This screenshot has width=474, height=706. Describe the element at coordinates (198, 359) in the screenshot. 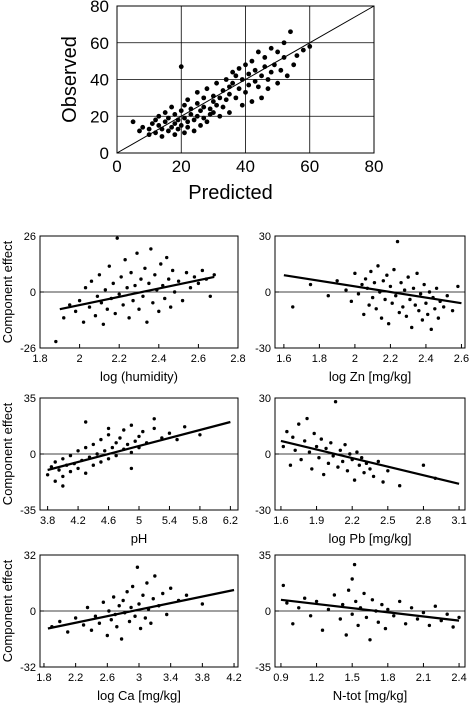

I see `chart-humidity-x-tick-label: 2.6` at that location.